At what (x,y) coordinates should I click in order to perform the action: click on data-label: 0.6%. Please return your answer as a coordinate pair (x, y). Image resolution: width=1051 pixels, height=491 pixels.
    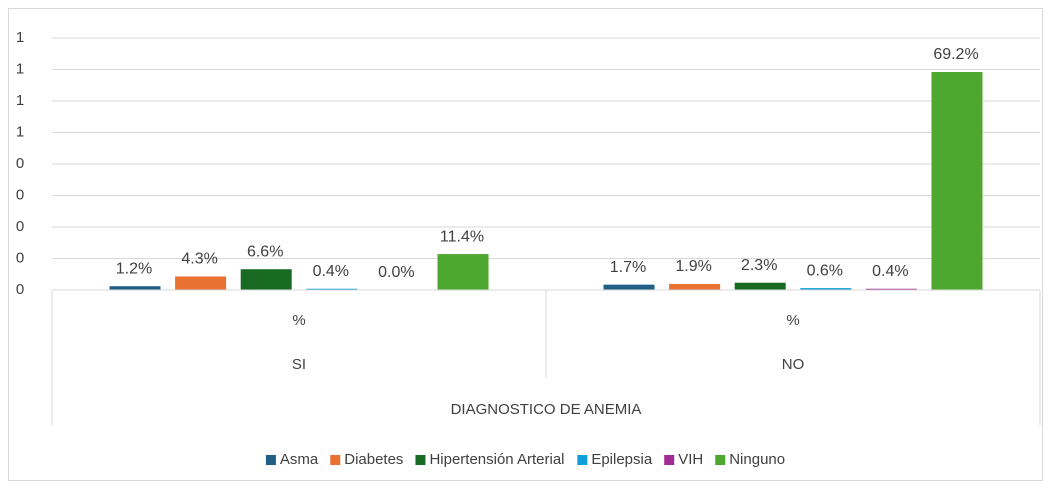
    Looking at the image, I should click on (825, 270).